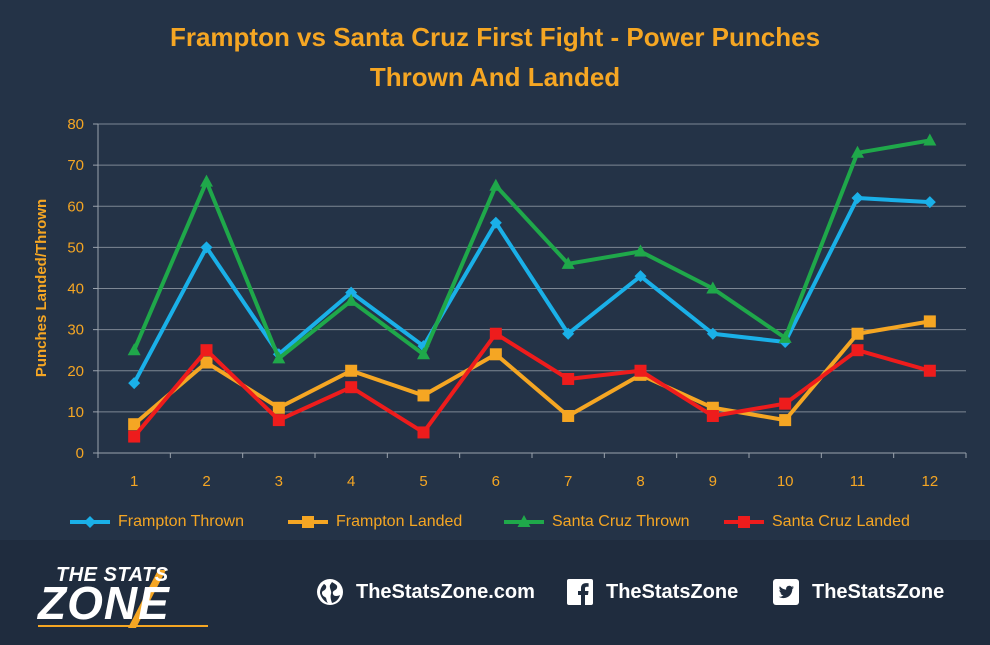 The image size is (990, 645). Describe the element at coordinates (878, 591) in the screenshot. I see `twitter-text: TheStatsZone` at that location.